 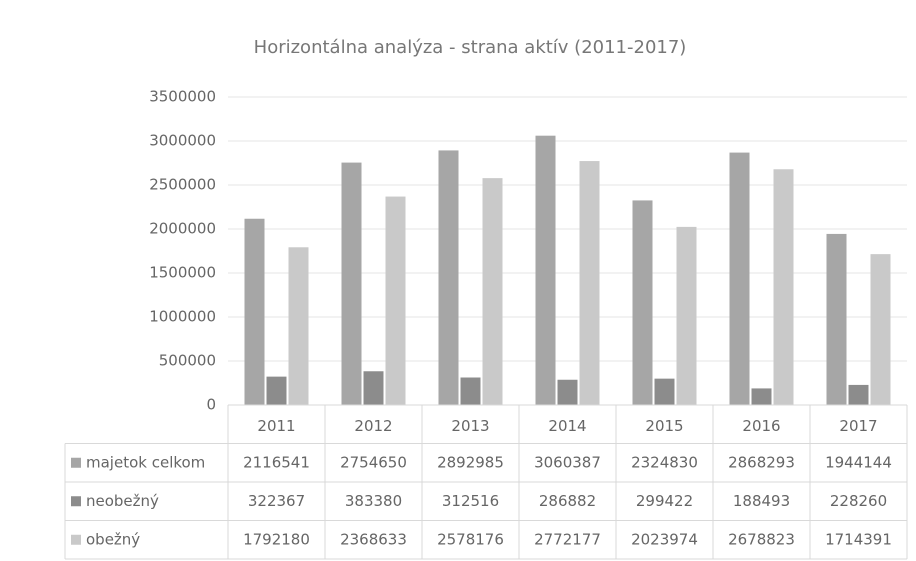 I want to click on x-tick-label: 2012, so click(x=373, y=426).